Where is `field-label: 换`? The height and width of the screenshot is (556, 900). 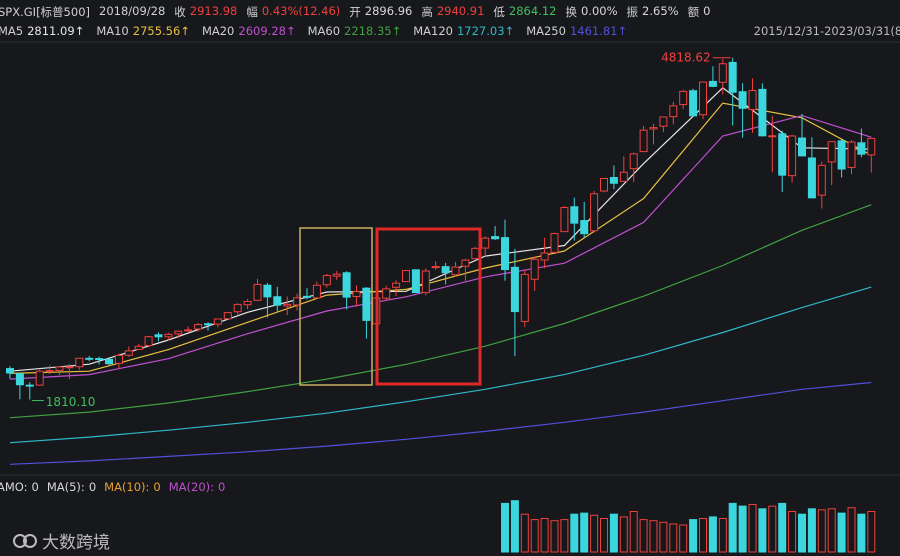 field-label: 换 is located at coordinates (571, 12).